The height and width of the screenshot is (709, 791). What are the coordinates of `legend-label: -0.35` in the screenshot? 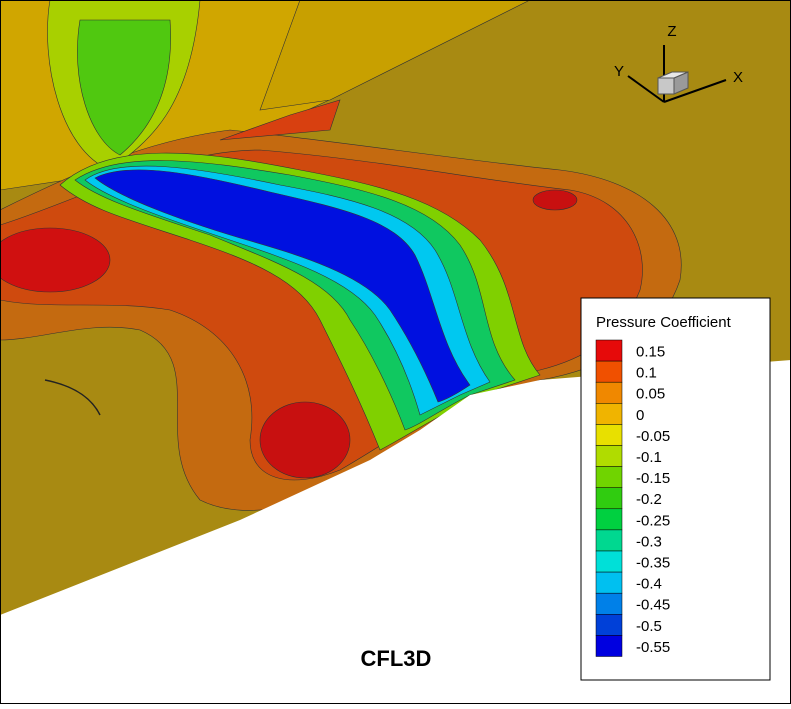 It's located at (653, 563).